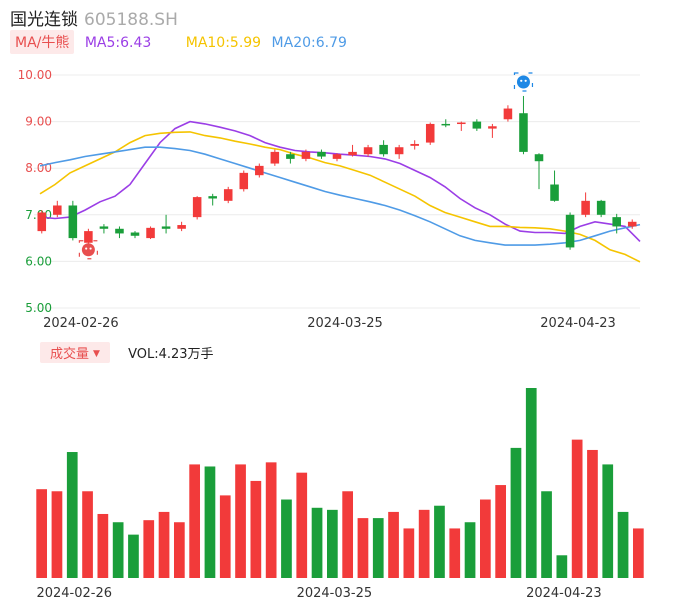 This screenshot has height=606, width=686. I want to click on y-tick-label: 6.00, so click(38, 261).